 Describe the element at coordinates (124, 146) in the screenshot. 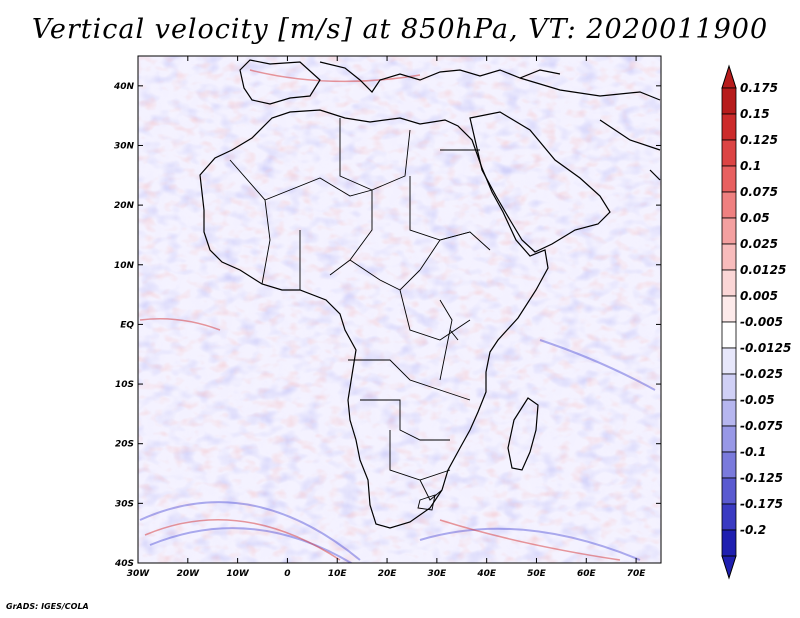

I see `lat-label: 30N` at that location.